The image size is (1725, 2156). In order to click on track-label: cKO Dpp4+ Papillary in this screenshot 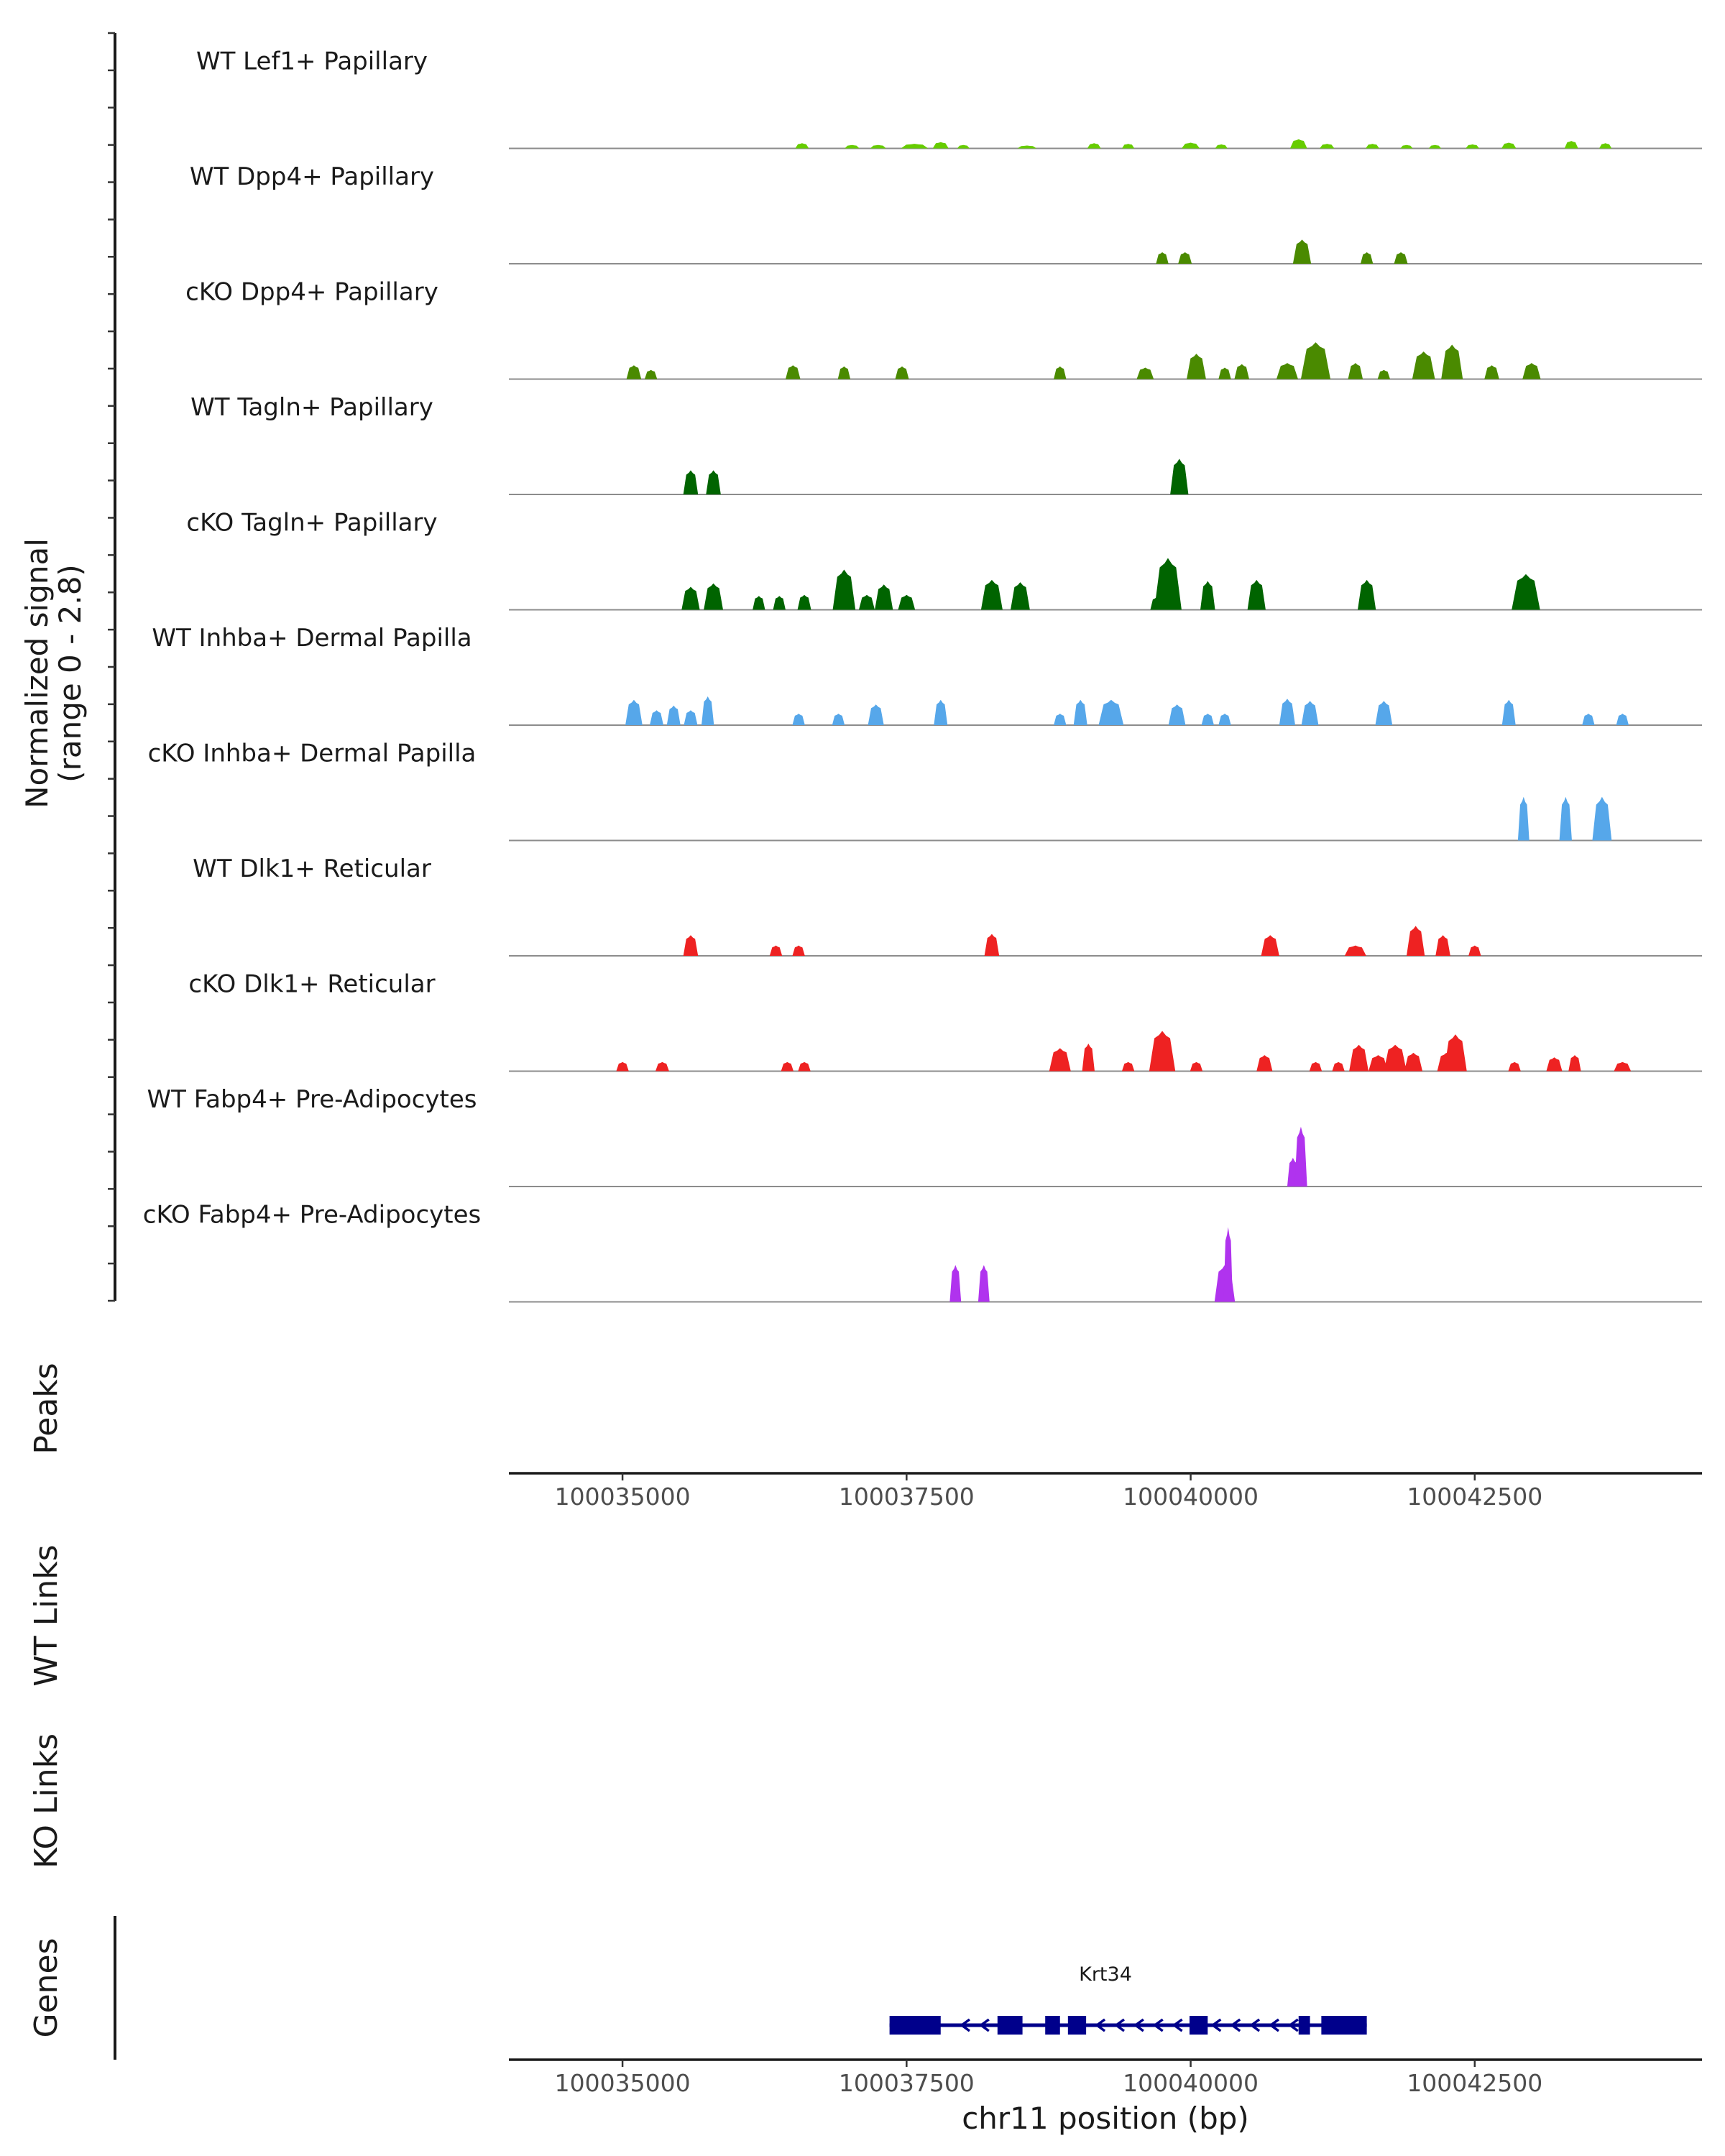, I will do `click(311, 292)`.